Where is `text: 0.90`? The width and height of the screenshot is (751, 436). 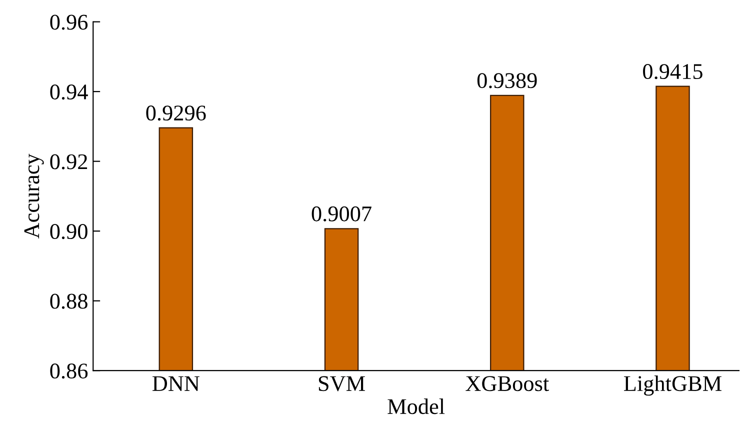
text: 0.90 is located at coordinates (69, 232).